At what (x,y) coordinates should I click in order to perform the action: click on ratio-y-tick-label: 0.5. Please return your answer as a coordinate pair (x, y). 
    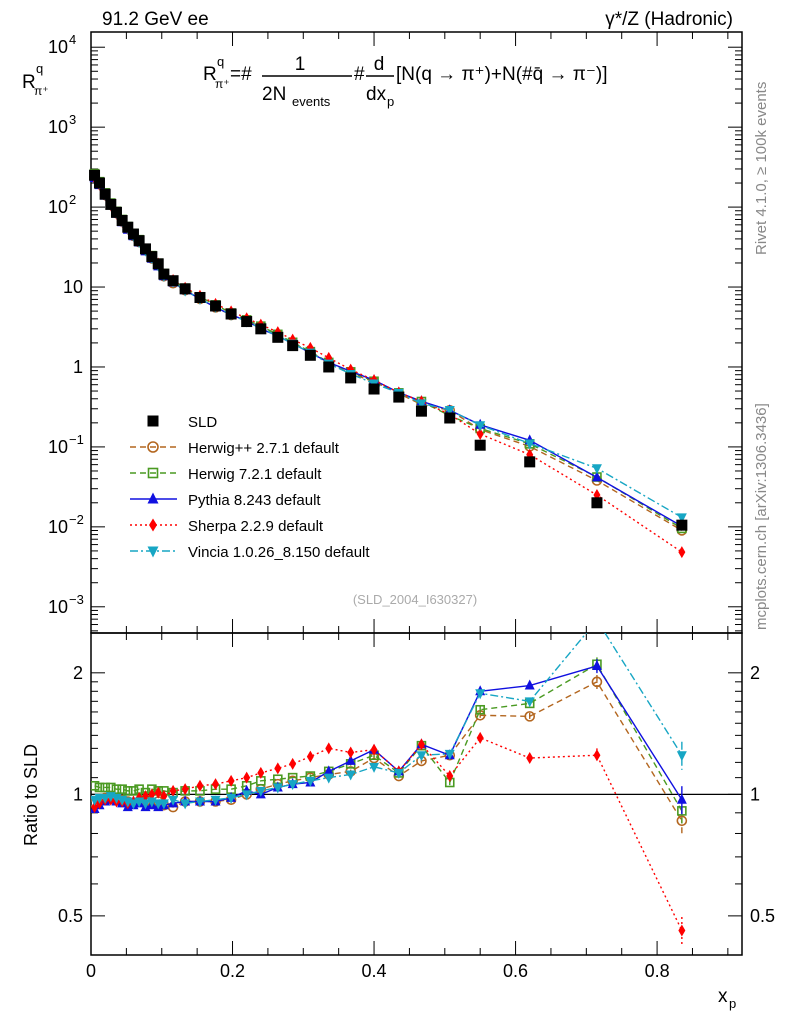
    Looking at the image, I should click on (70, 916).